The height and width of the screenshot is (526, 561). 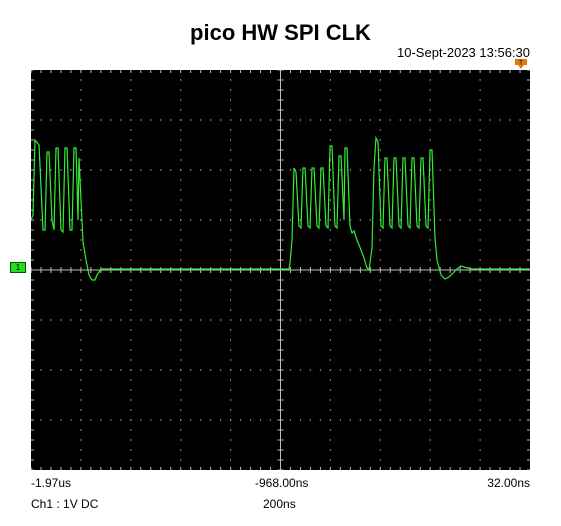 I want to click on trigger-position-icon: T, so click(x=521, y=64).